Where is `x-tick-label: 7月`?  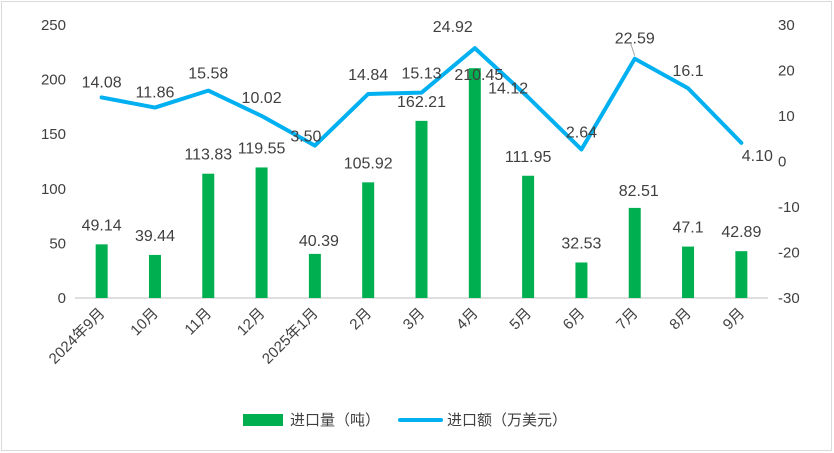 x-tick-label: 7月 is located at coordinates (627, 319).